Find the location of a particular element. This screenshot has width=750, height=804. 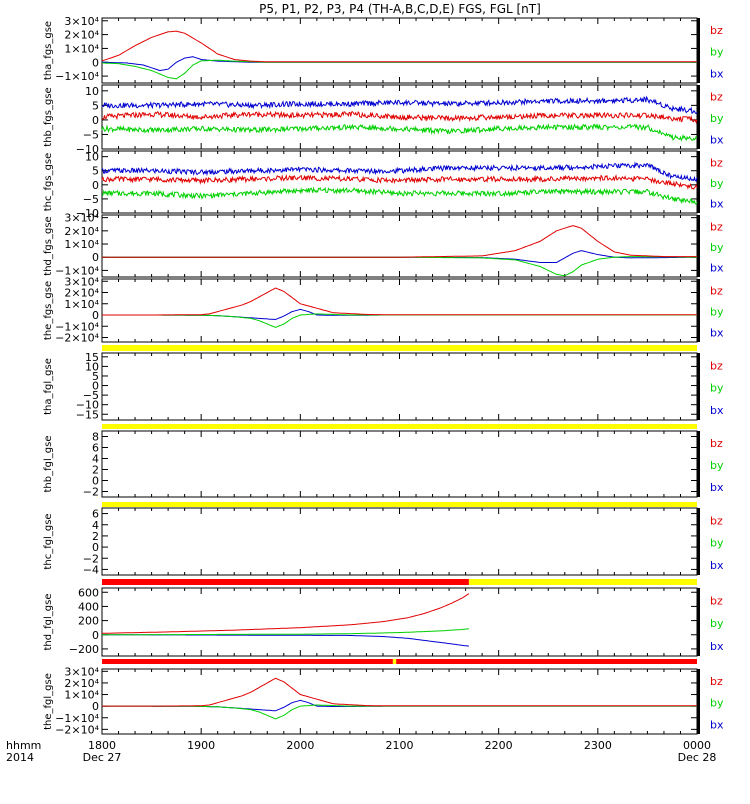

y-axis-label: thd_fgs_gse is located at coordinates (48, 245).